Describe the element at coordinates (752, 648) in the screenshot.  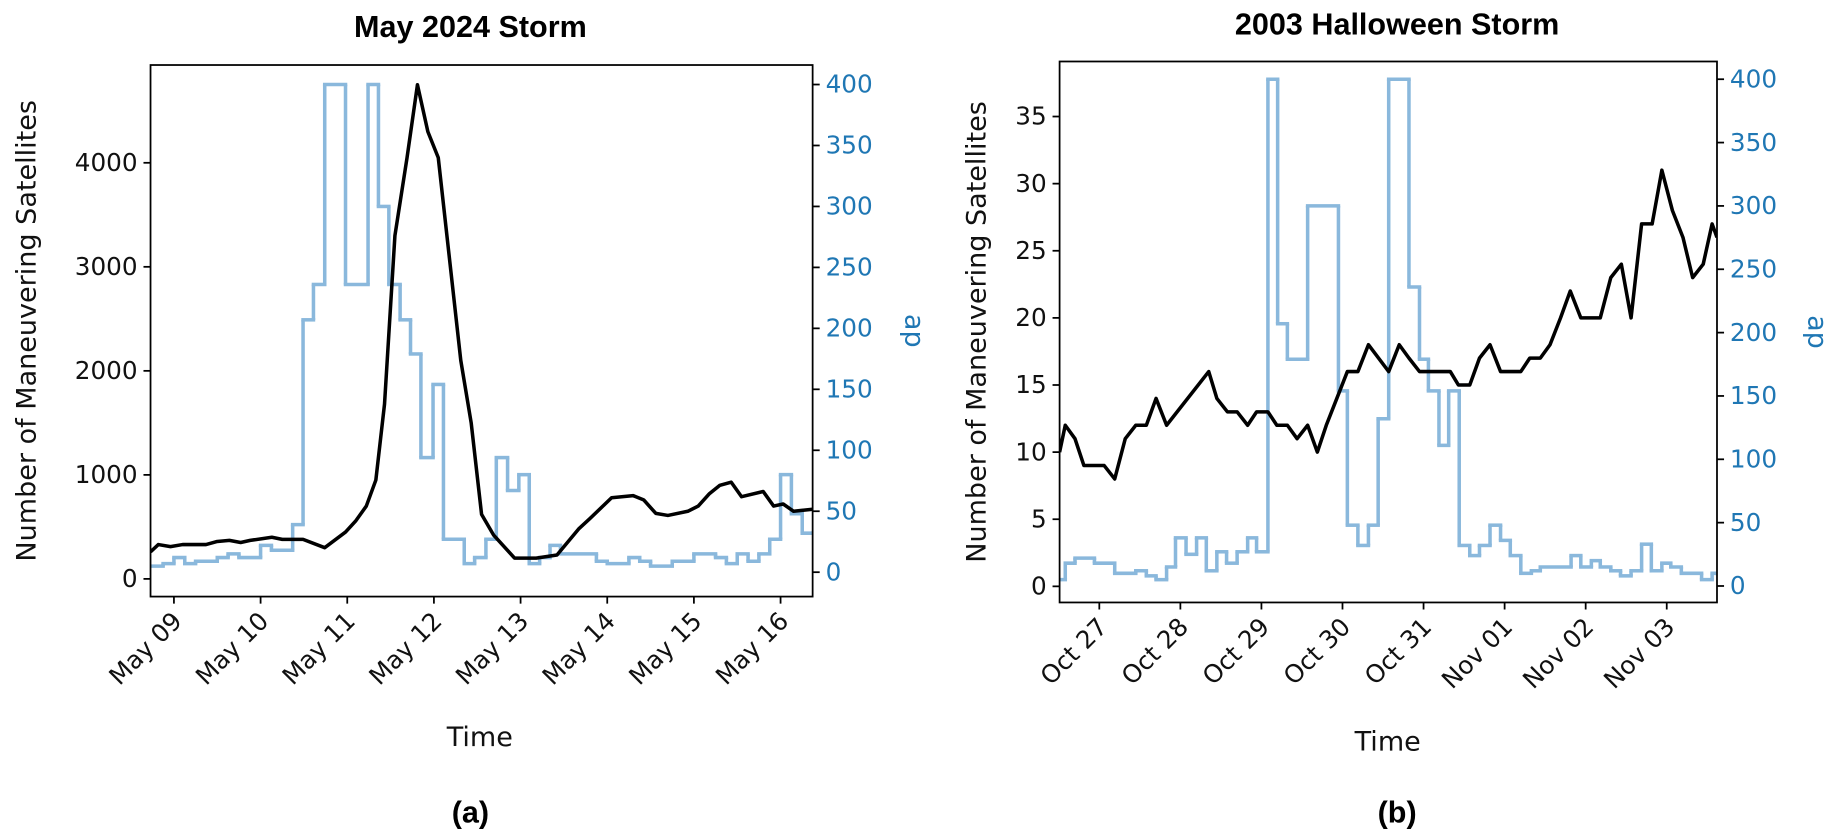
I see `x-tick-label: May 16` at that location.